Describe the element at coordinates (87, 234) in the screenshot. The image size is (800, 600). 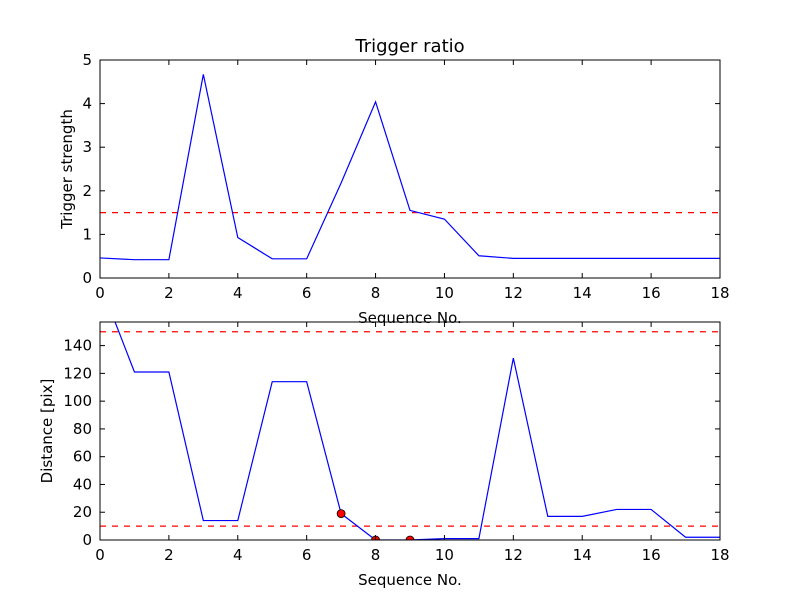
I see `y-tick-label: 1` at that location.